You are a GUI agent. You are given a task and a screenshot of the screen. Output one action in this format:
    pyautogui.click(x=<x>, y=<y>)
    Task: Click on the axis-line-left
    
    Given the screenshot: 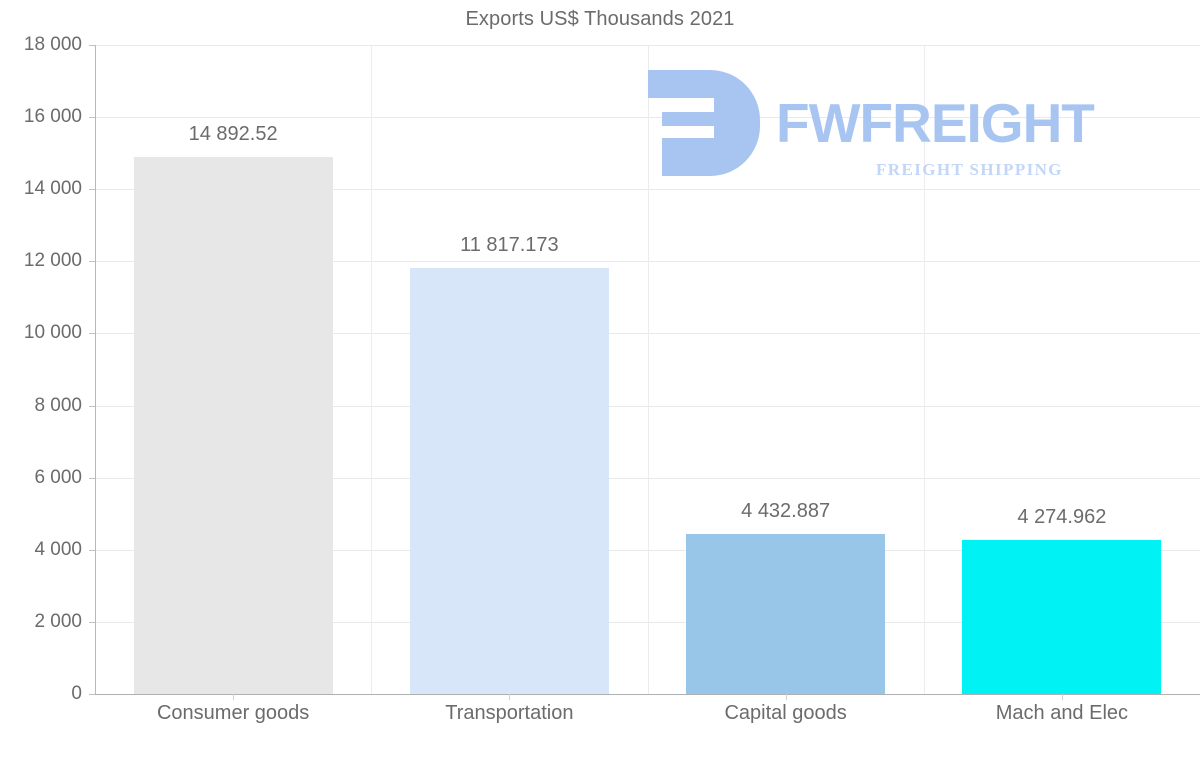 What is the action you would take?
    pyautogui.click(x=95, y=369)
    